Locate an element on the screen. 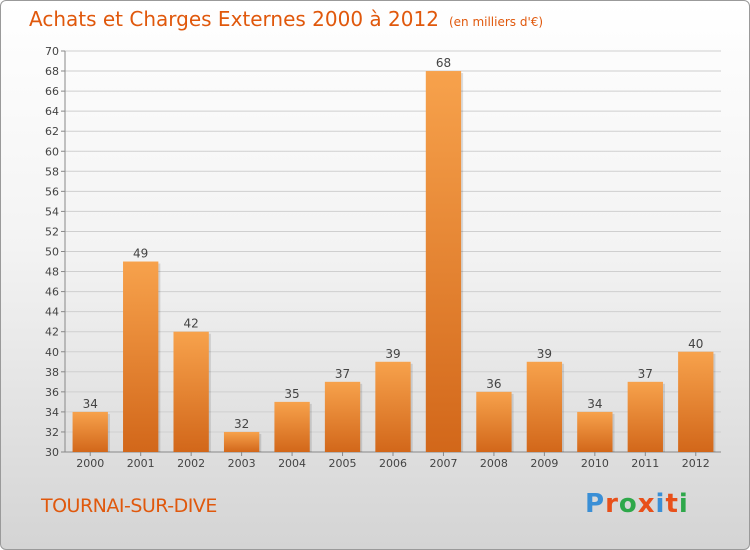 The image size is (750, 550). x-tick-label: 2005 is located at coordinates (343, 463).